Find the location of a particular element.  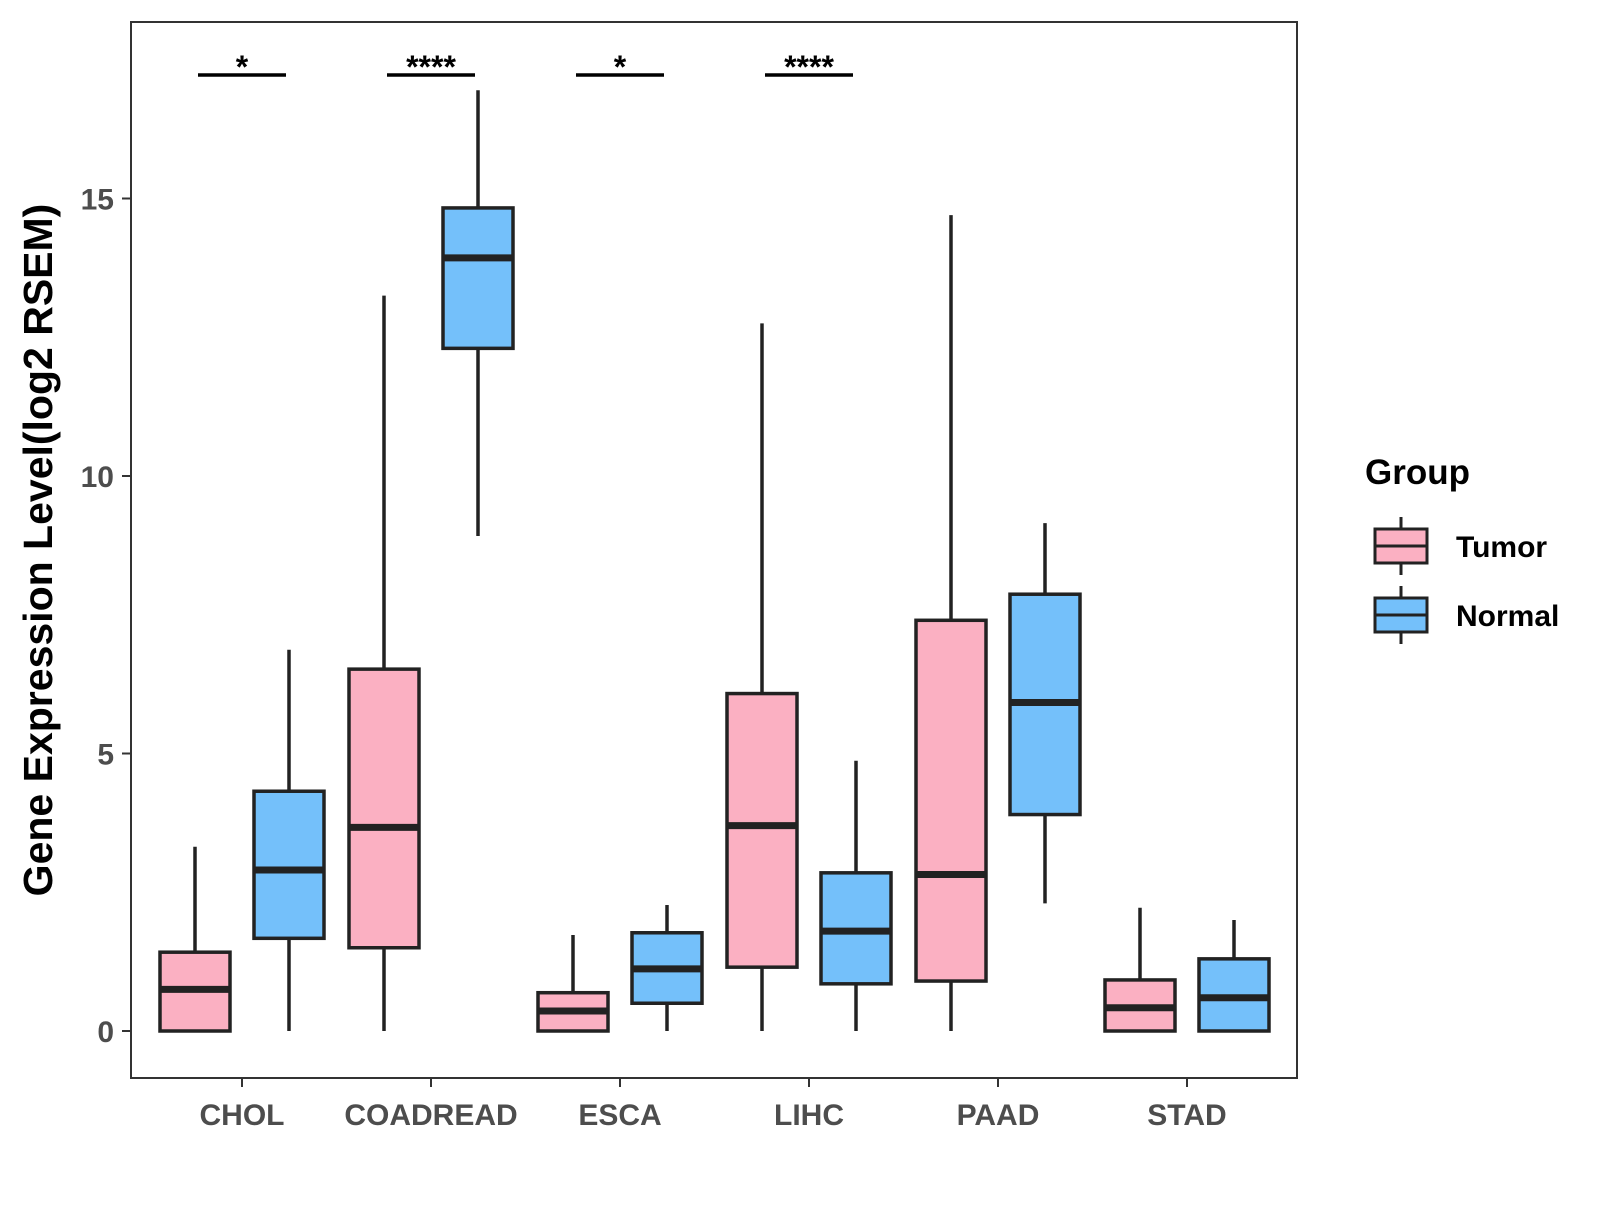

y-tick-label: 15 is located at coordinates (97, 200).